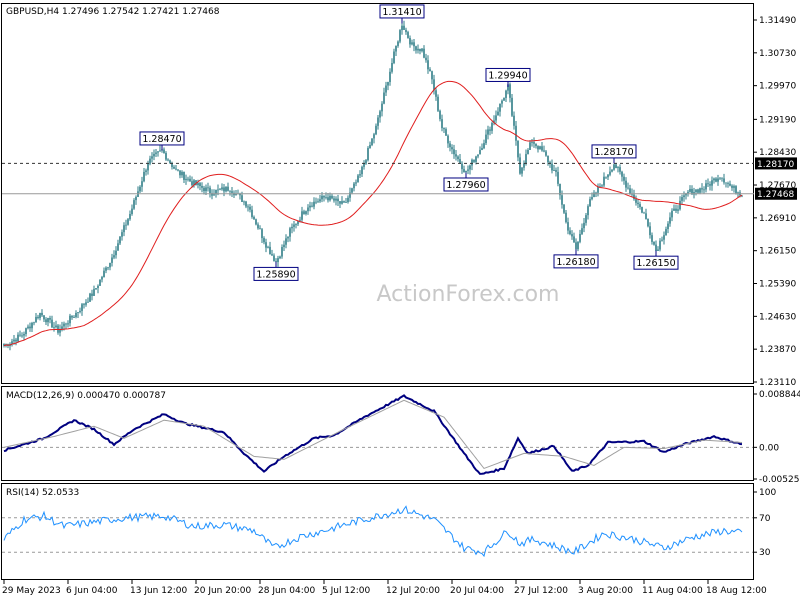  I want to click on price-y-tick-label: 1.23870, so click(777, 350).